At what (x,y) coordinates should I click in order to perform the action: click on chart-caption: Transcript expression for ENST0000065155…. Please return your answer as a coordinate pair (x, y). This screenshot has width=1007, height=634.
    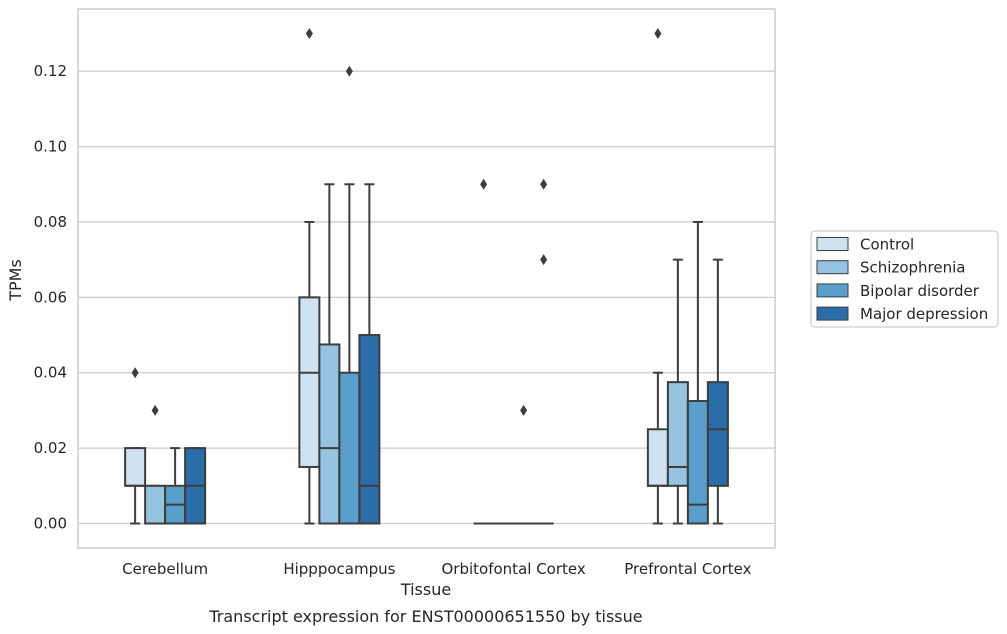
    Looking at the image, I should click on (425, 616).